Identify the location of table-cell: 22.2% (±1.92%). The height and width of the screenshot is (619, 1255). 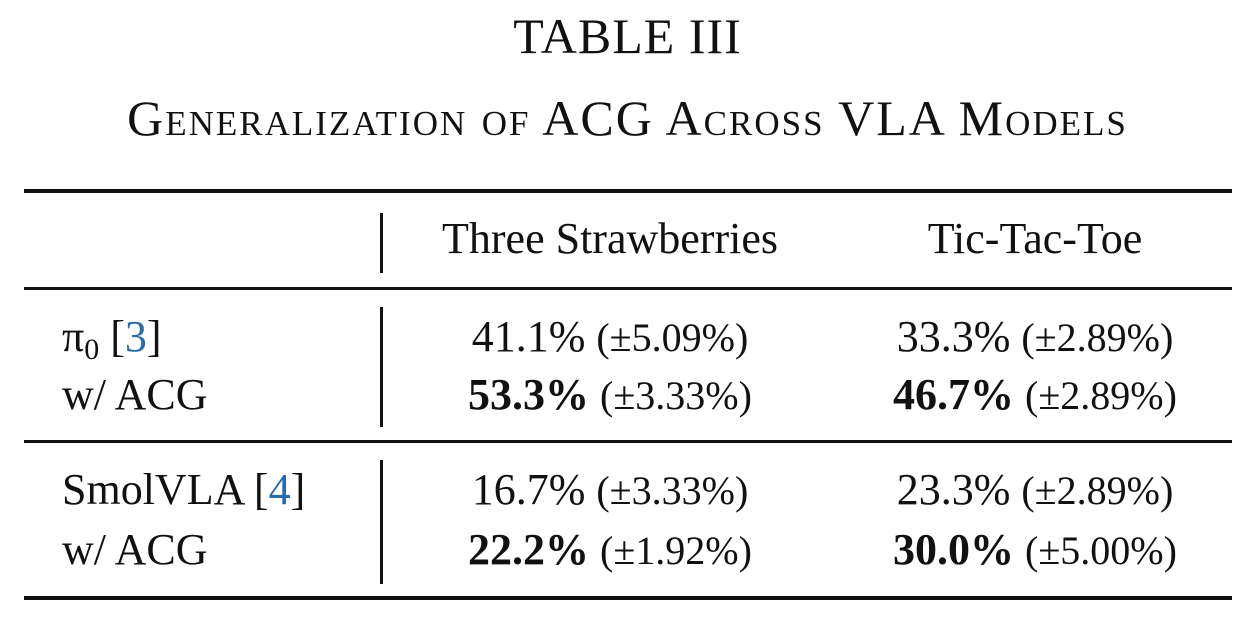
(610, 550).